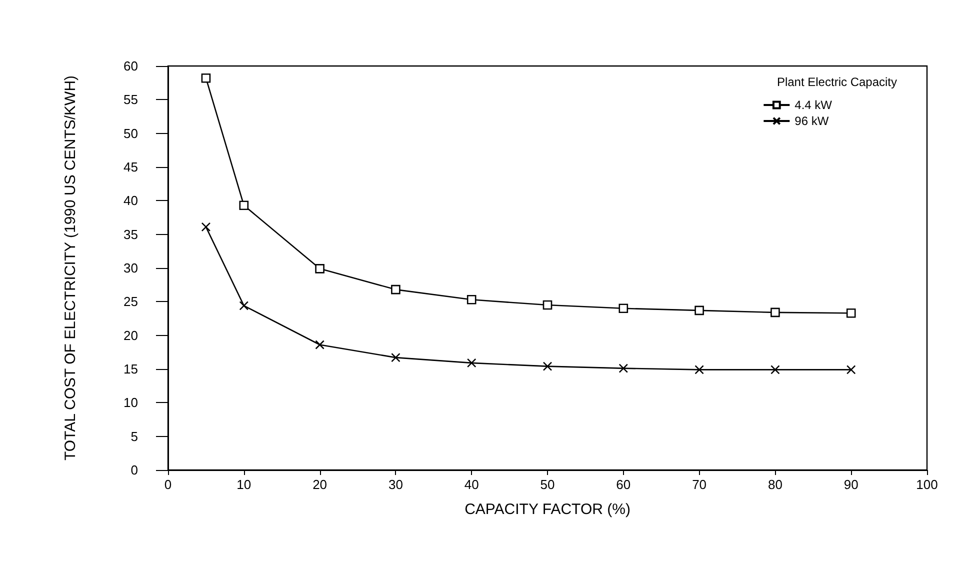  What do you see at coordinates (131, 66) in the screenshot?
I see `y-tick-label: 60` at bounding box center [131, 66].